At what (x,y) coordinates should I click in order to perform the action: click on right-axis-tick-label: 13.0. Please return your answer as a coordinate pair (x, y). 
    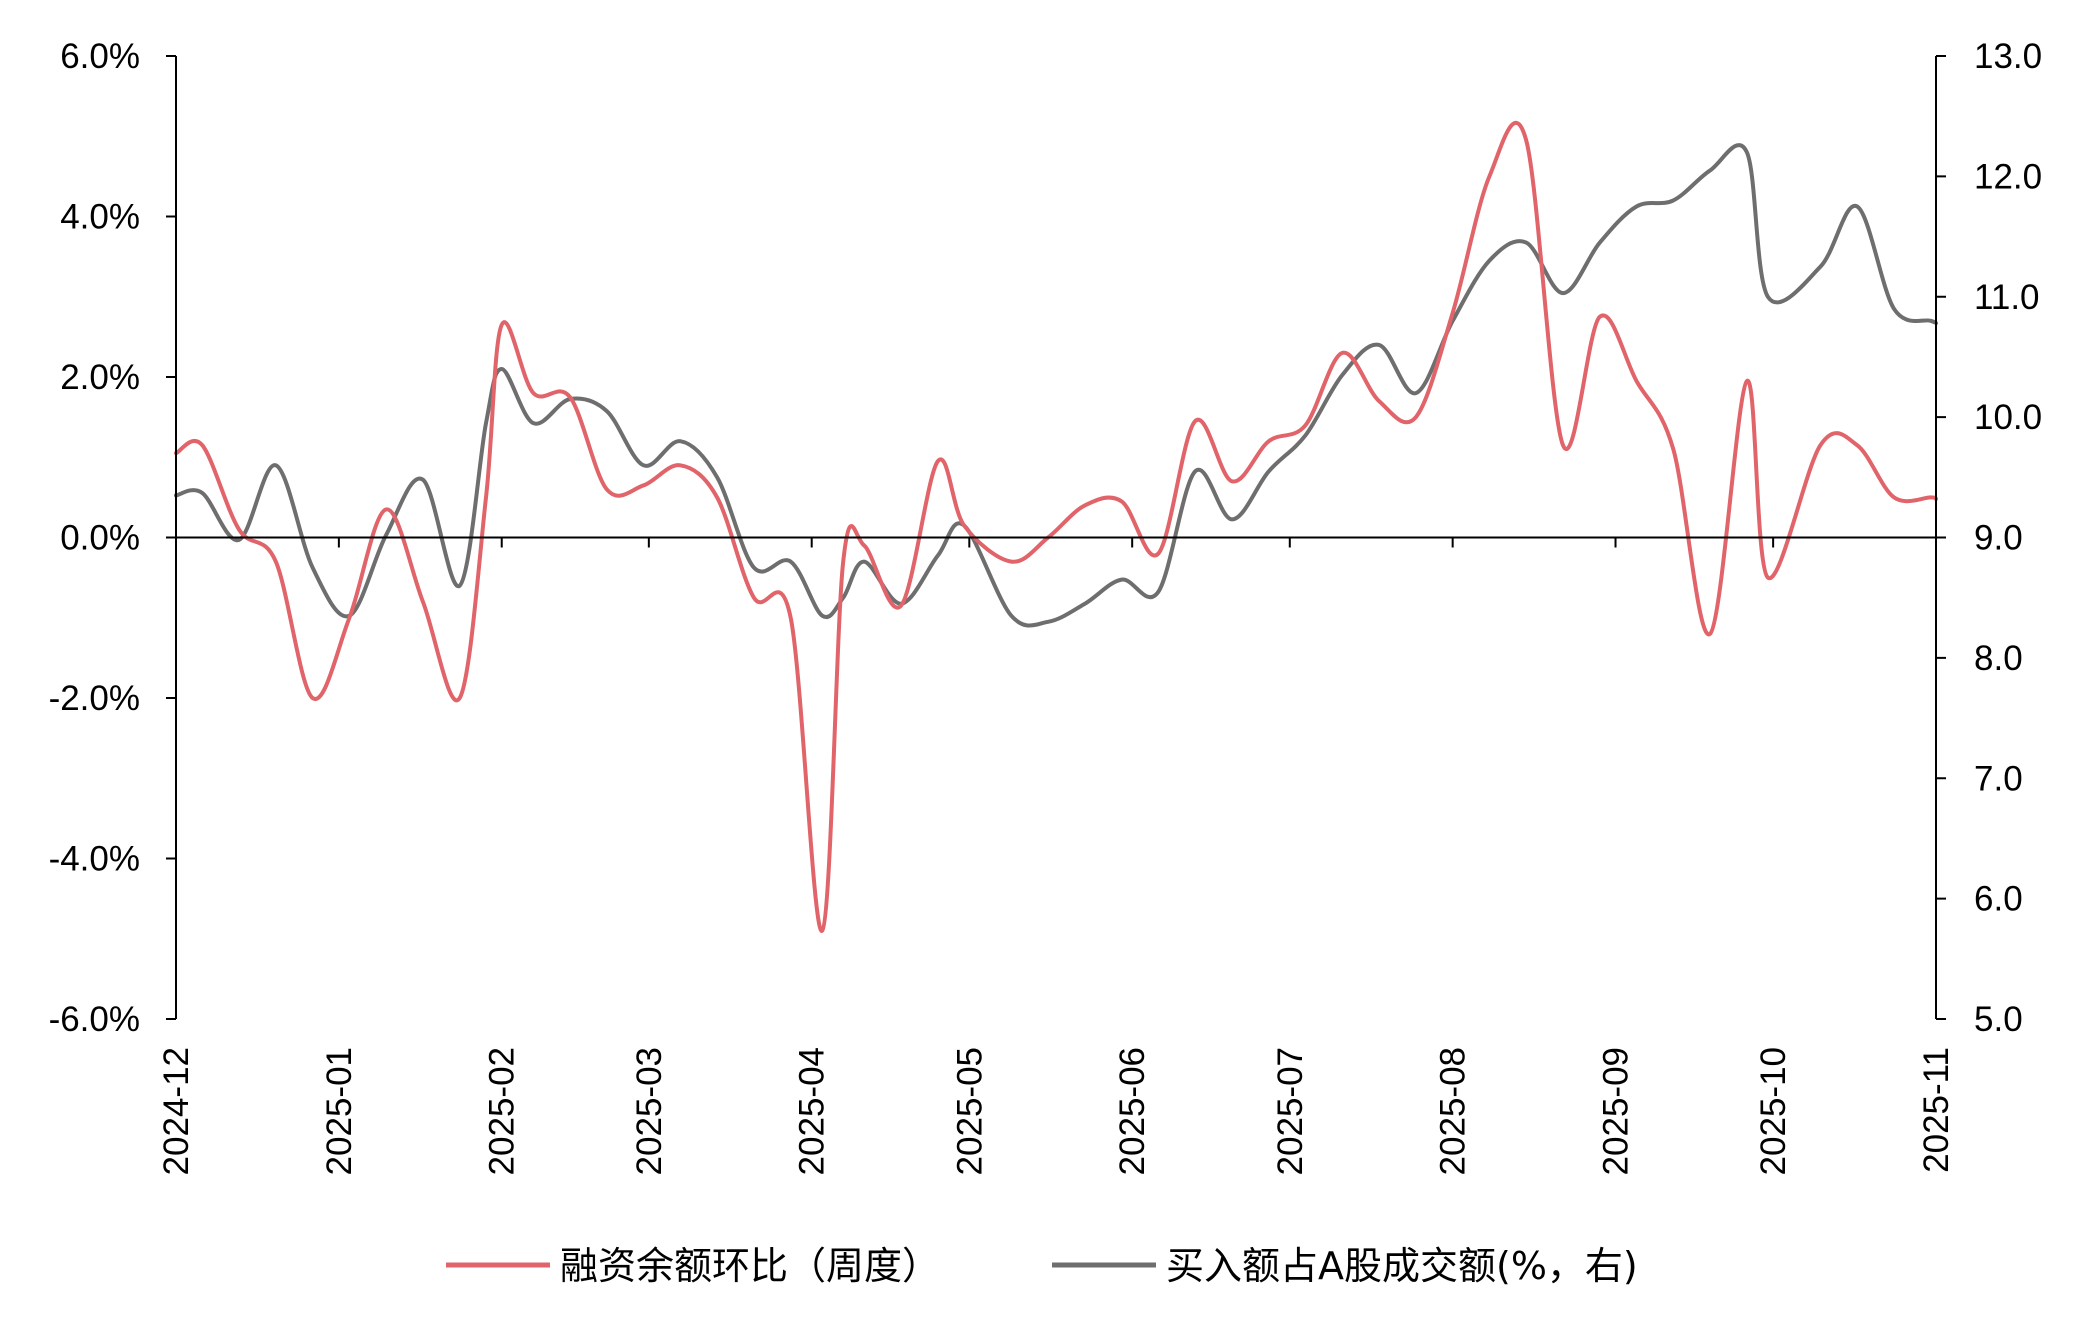
    Looking at the image, I should click on (2008, 56).